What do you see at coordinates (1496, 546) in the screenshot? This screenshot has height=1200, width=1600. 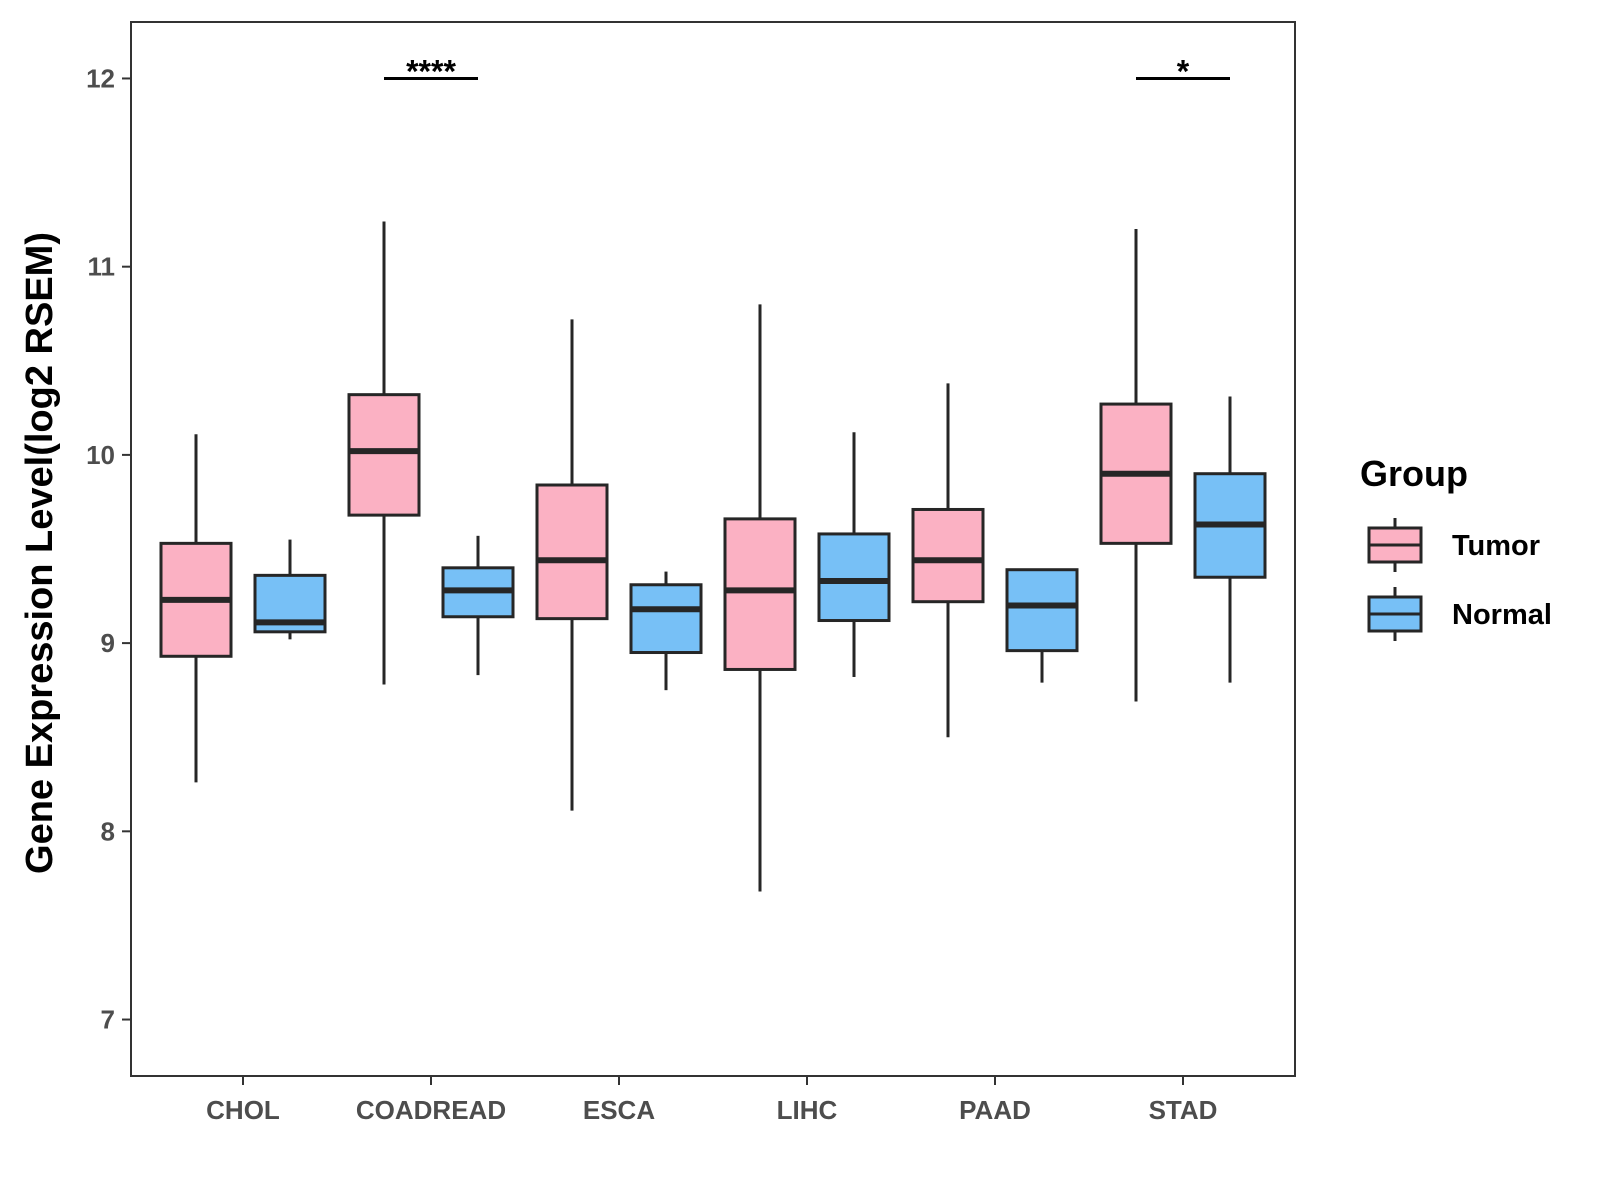 I see `legend-label: Tumor` at bounding box center [1496, 546].